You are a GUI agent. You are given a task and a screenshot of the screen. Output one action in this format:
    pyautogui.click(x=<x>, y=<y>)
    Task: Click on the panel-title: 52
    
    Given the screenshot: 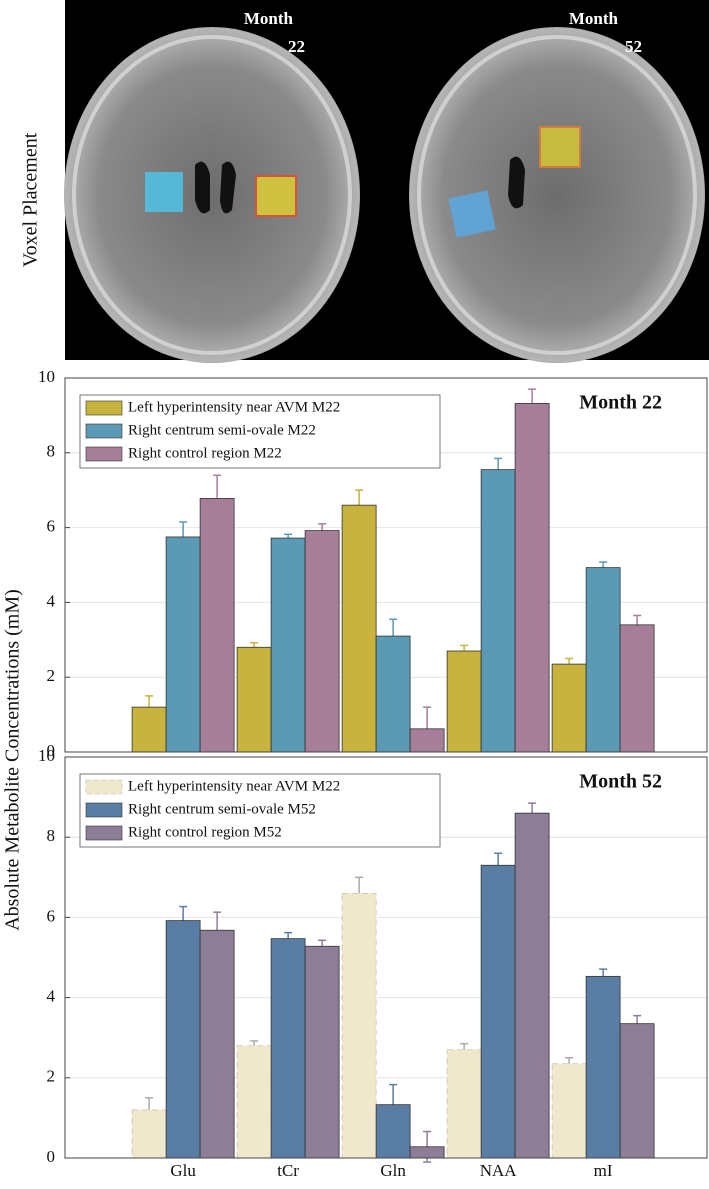 What is the action you would take?
    pyautogui.click(x=633, y=46)
    